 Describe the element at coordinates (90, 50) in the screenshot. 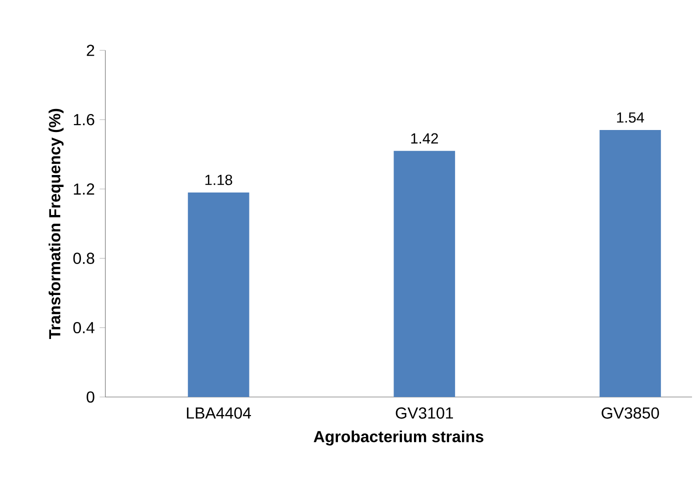

I see `y-tick-label: 2` at that location.